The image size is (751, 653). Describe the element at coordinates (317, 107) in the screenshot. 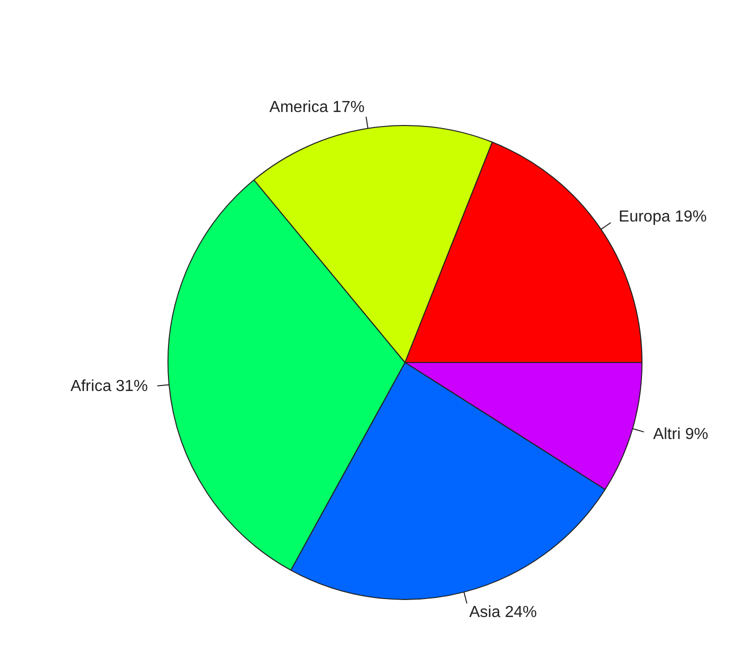

I see `slice-label: America 17%` at that location.